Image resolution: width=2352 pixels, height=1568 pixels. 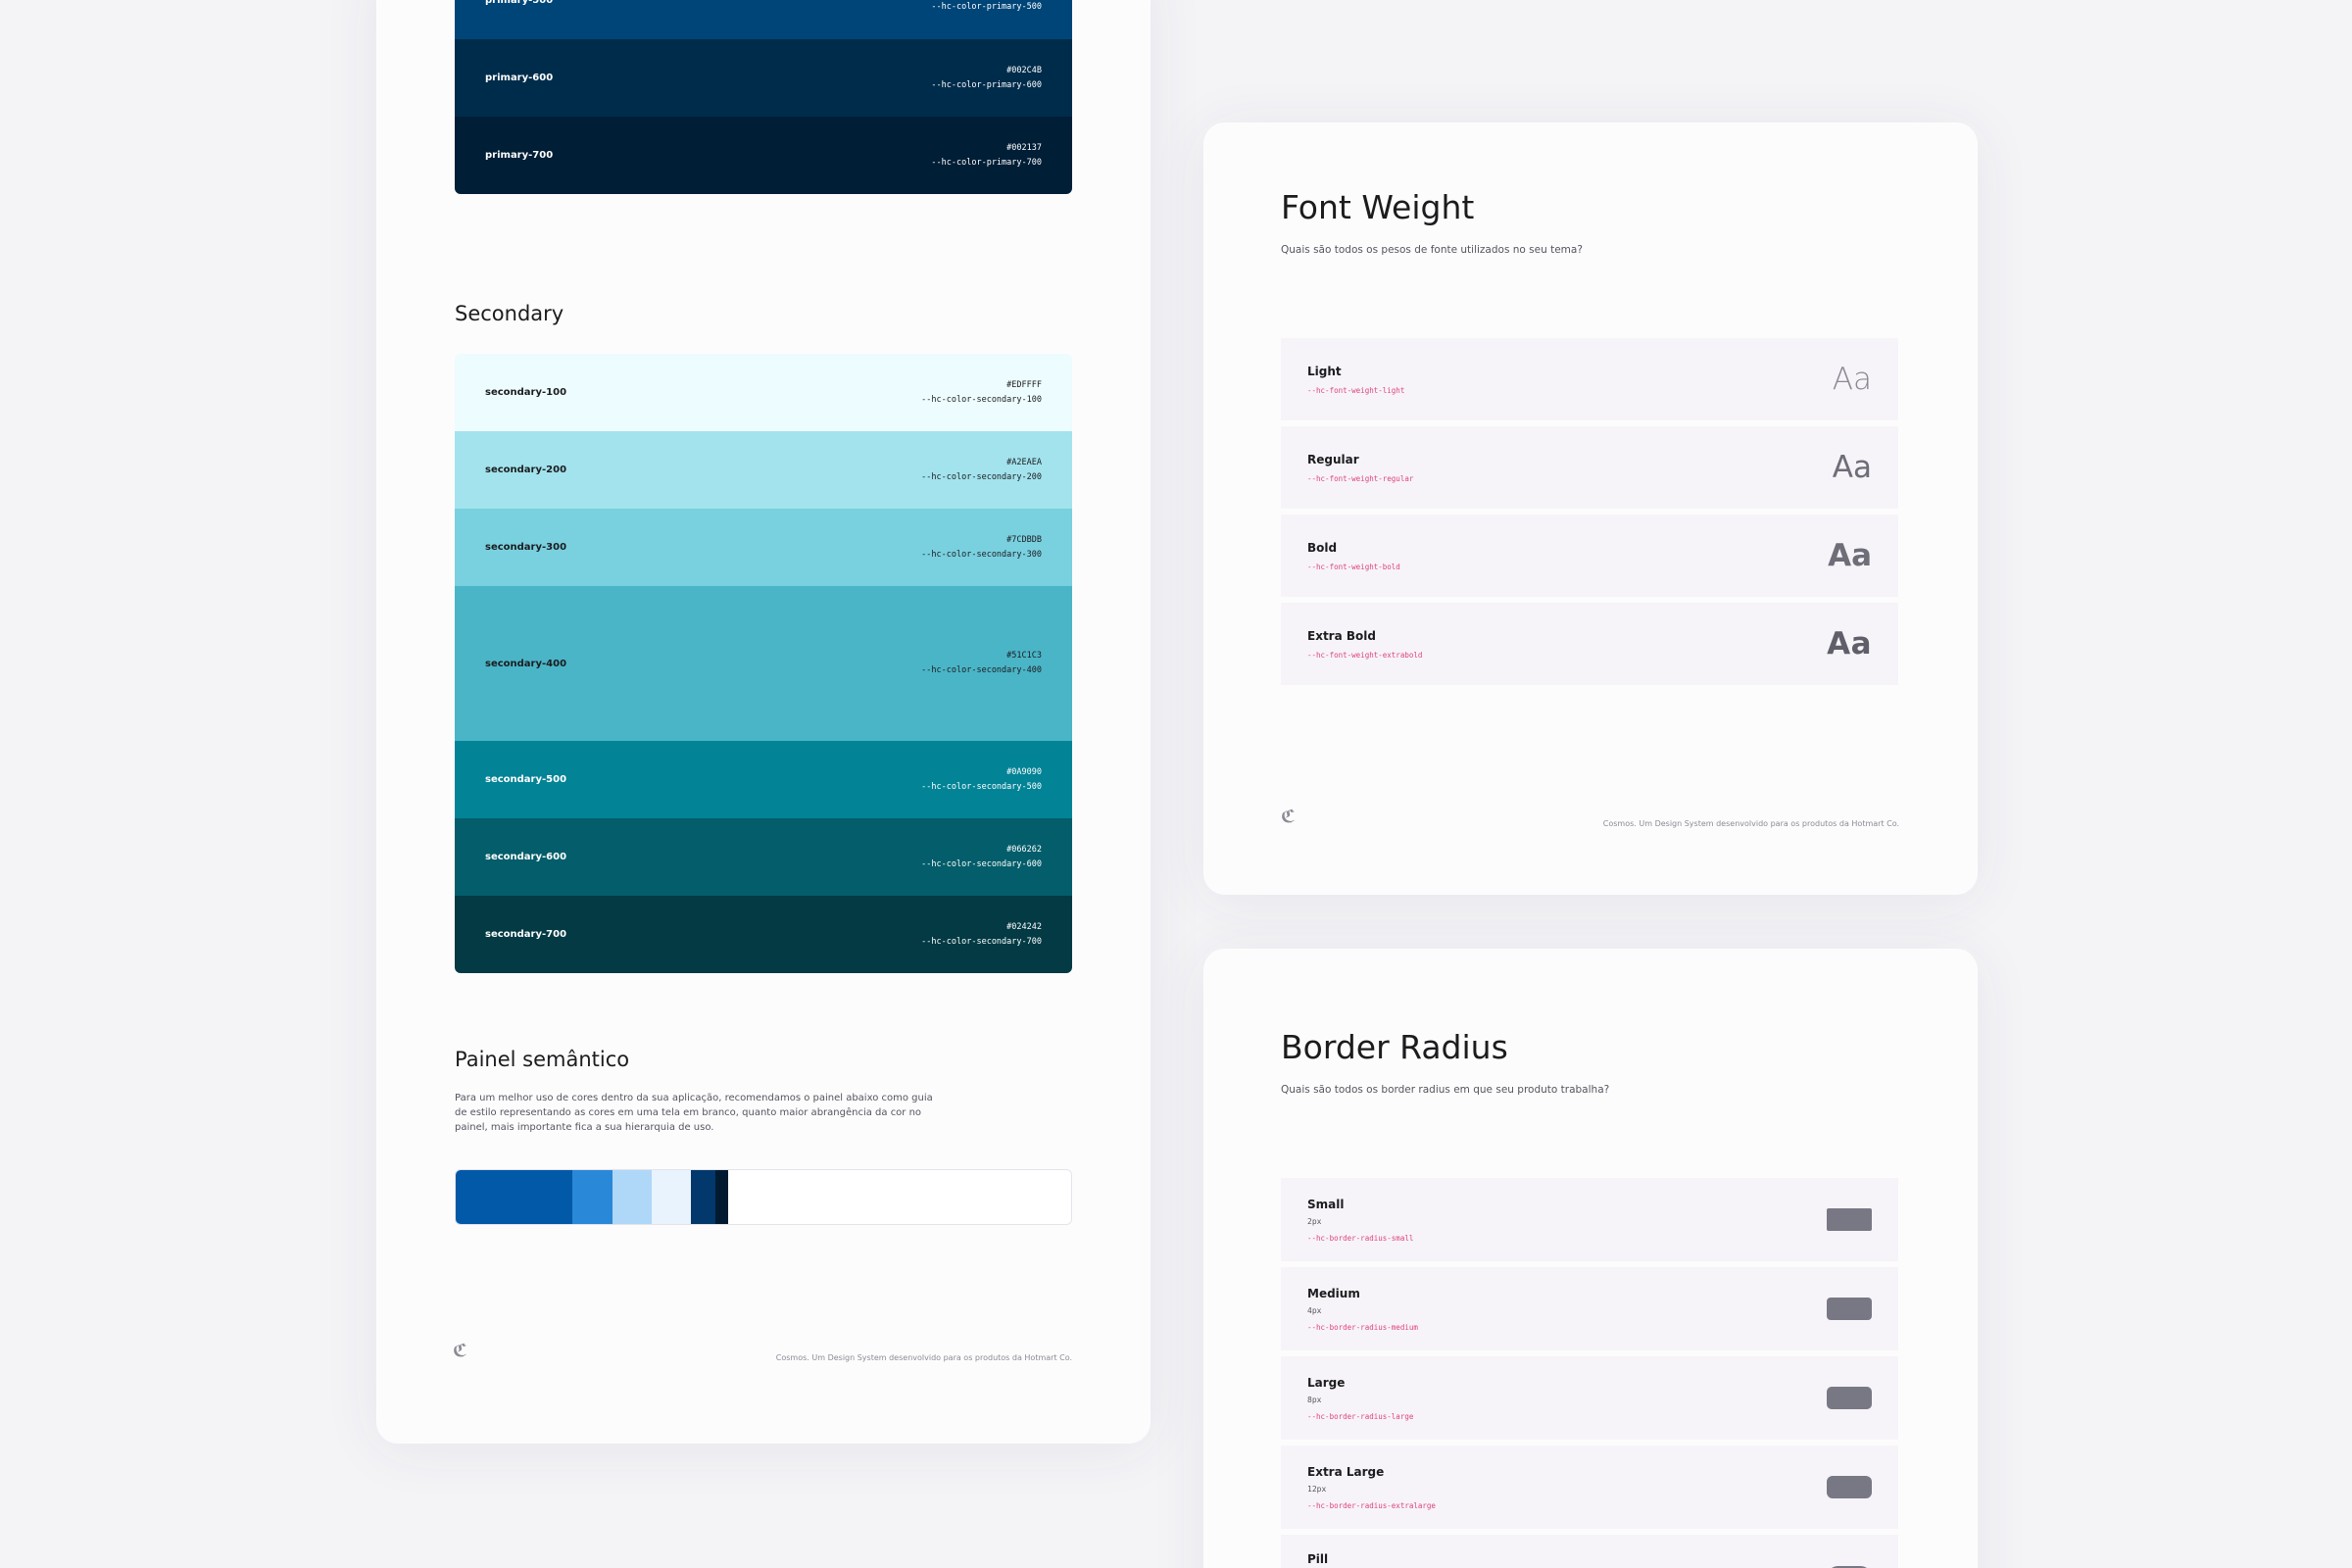 What do you see at coordinates (981, 393) in the screenshot?
I see `swatch-meta: #EDFFFF --hc-color-secondary-100` at bounding box center [981, 393].